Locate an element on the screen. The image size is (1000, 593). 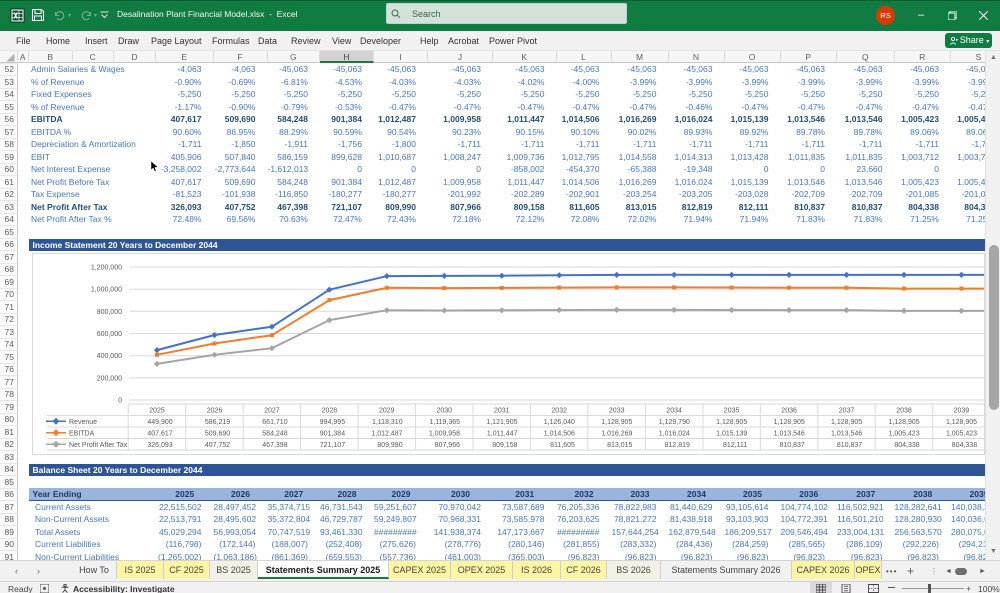
svg-text: 1,000,000 is located at coordinates (106, 290).